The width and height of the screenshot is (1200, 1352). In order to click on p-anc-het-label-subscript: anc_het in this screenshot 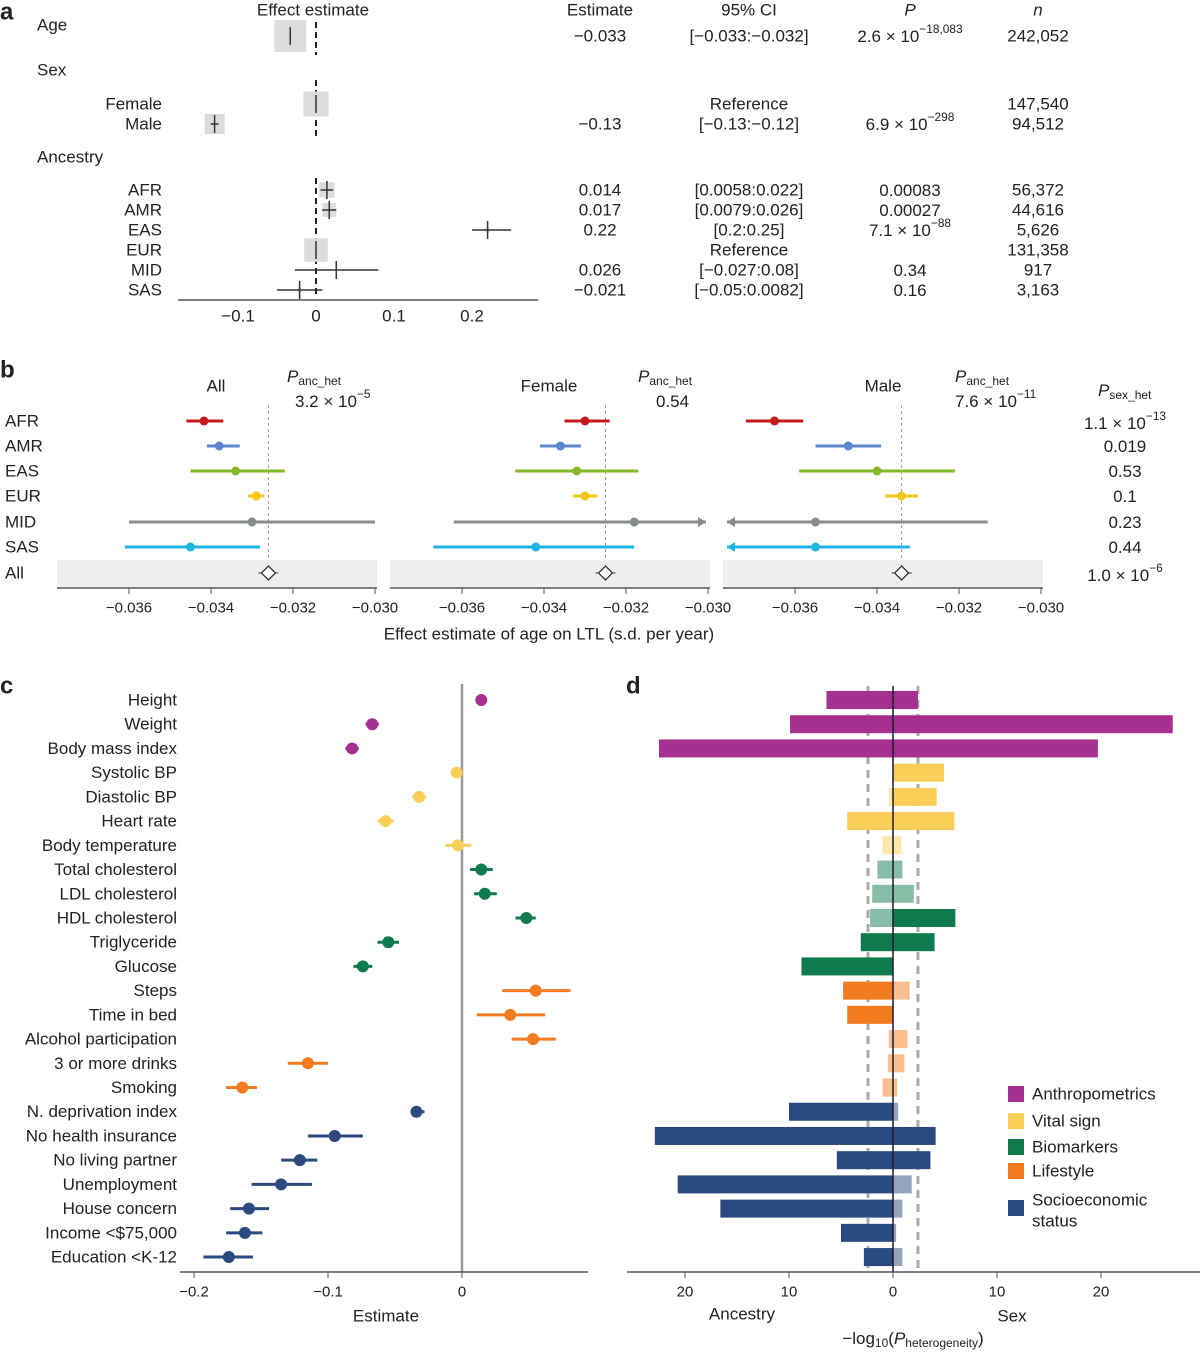, I will do `click(319, 381)`.